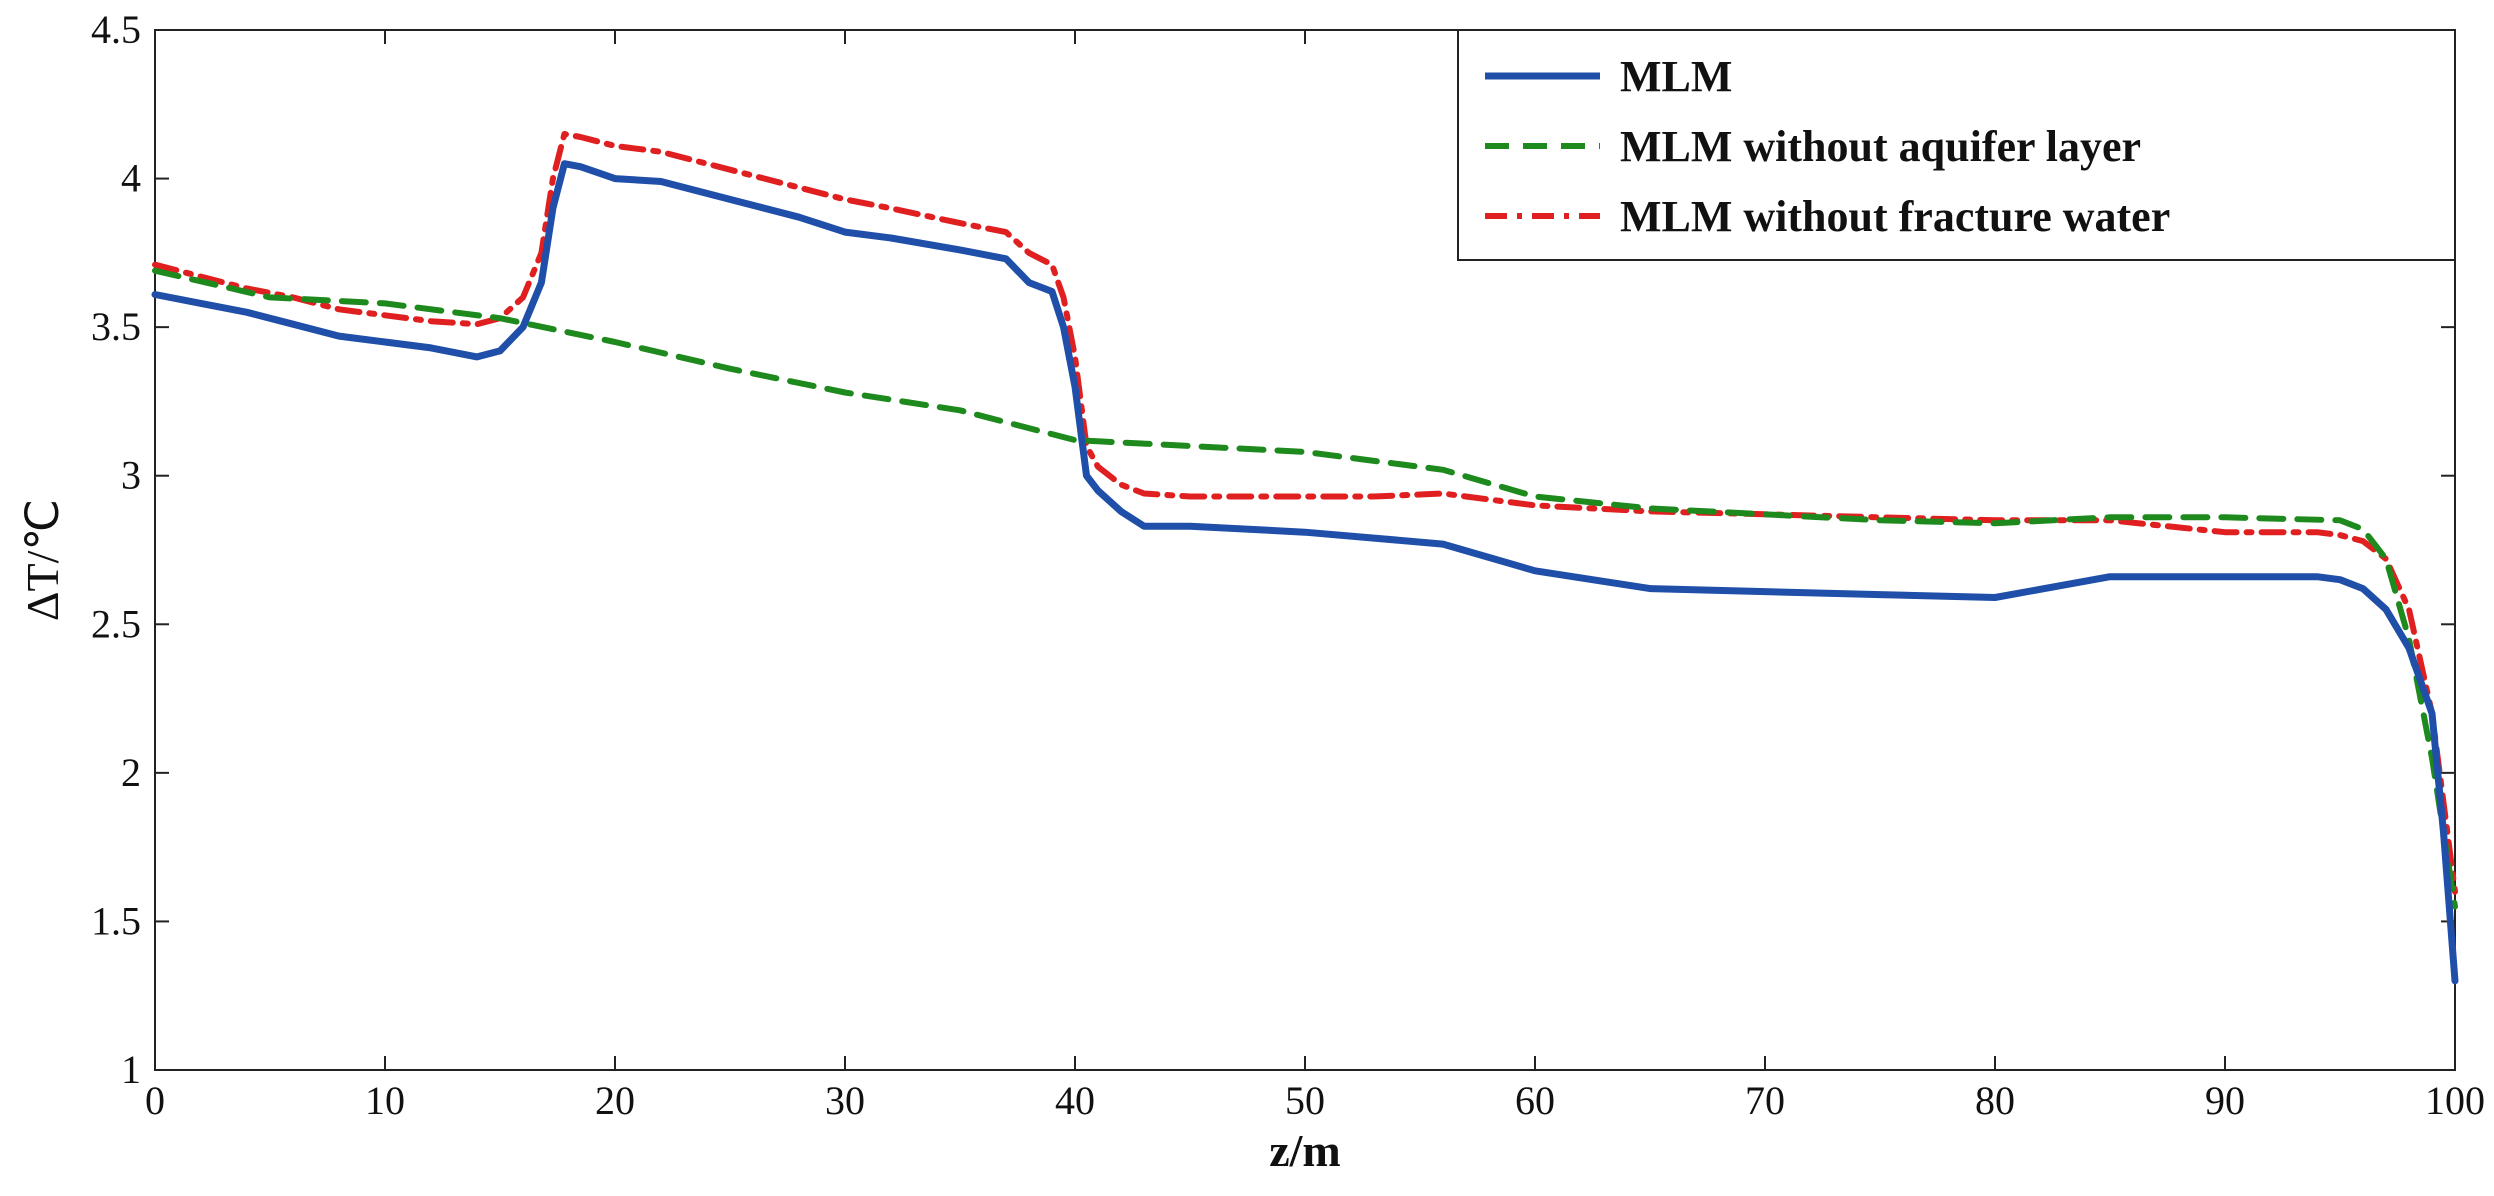 The width and height of the screenshot is (2494, 1196). I want to click on x-tick-label: 30, so click(845, 1100).